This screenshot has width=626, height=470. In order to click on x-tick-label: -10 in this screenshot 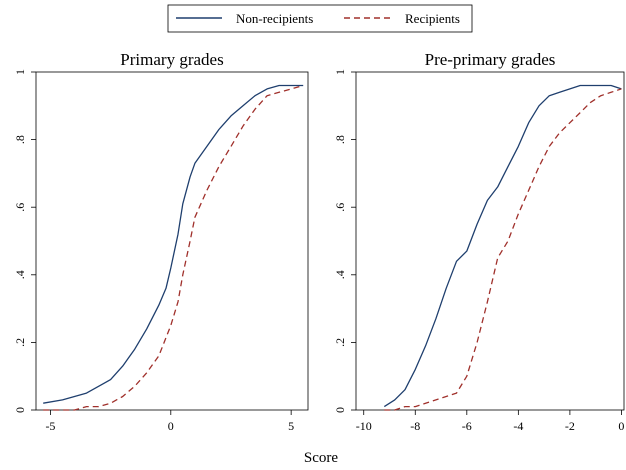, I will do `click(364, 426)`.